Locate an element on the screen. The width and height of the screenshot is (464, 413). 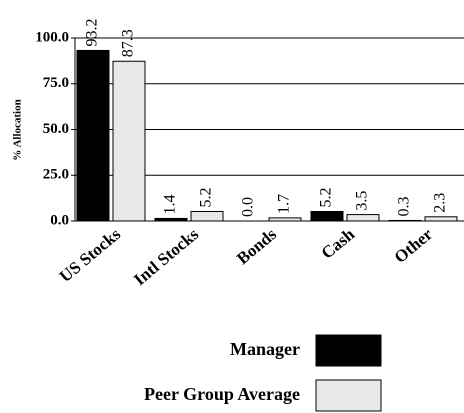
y-tick-label: 25.0 is located at coordinates (56, 175).